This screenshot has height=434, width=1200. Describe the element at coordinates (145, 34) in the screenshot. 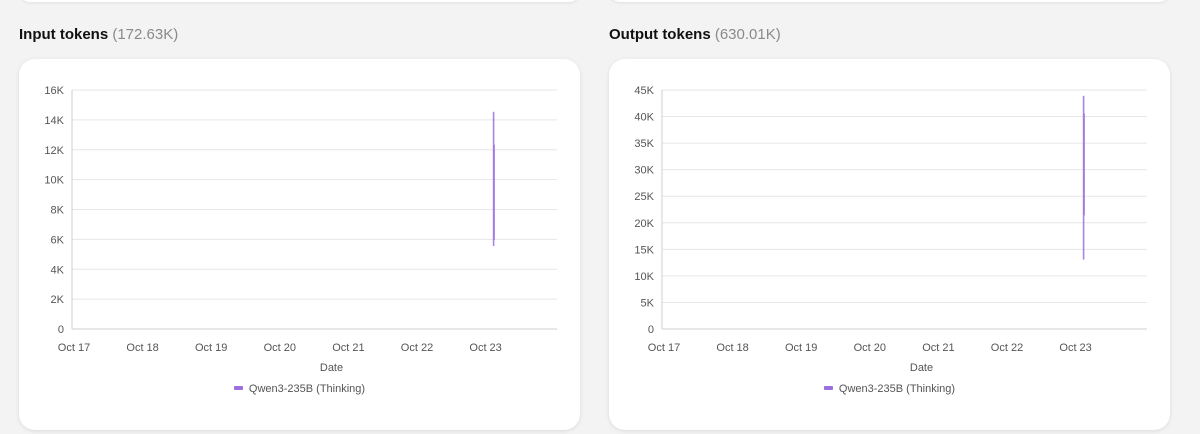

I see `panel-total: (172.63K)` at that location.